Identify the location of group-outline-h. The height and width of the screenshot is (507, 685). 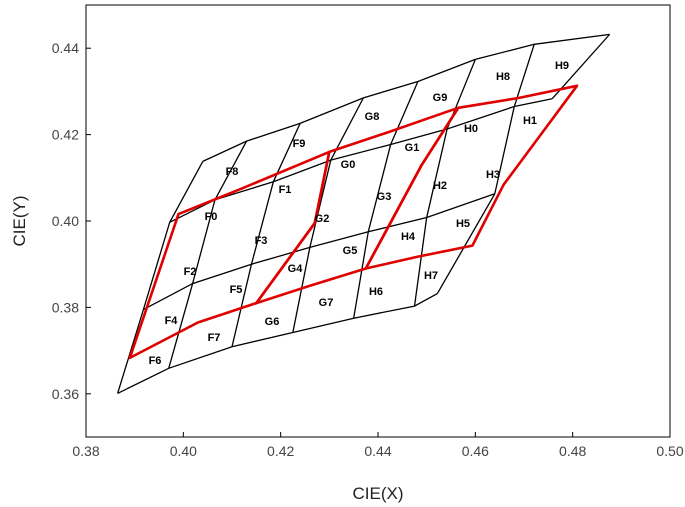
(471, 177).